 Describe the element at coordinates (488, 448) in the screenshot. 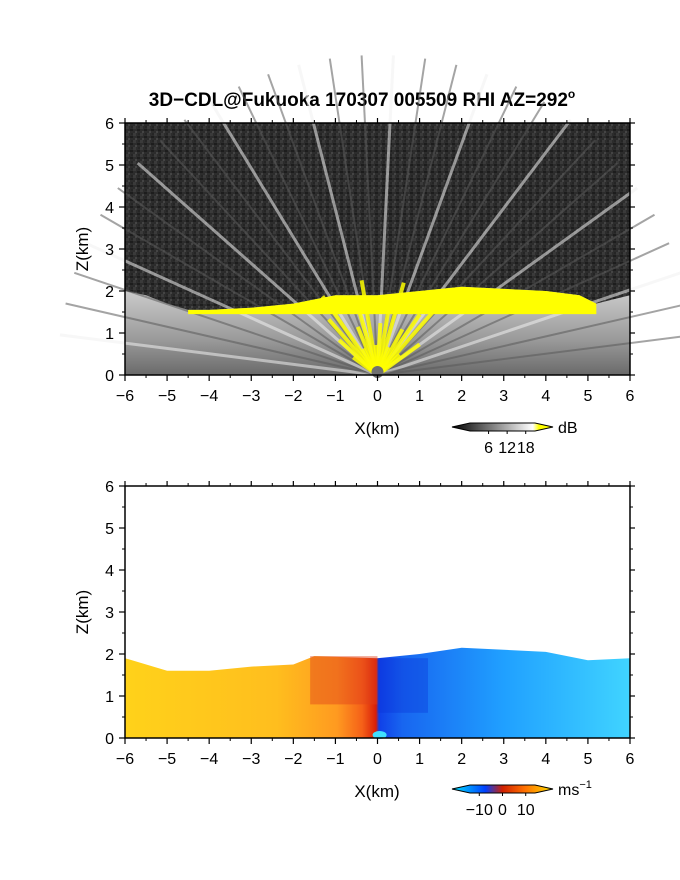

I see `colorbar-tick-label: 6` at that location.